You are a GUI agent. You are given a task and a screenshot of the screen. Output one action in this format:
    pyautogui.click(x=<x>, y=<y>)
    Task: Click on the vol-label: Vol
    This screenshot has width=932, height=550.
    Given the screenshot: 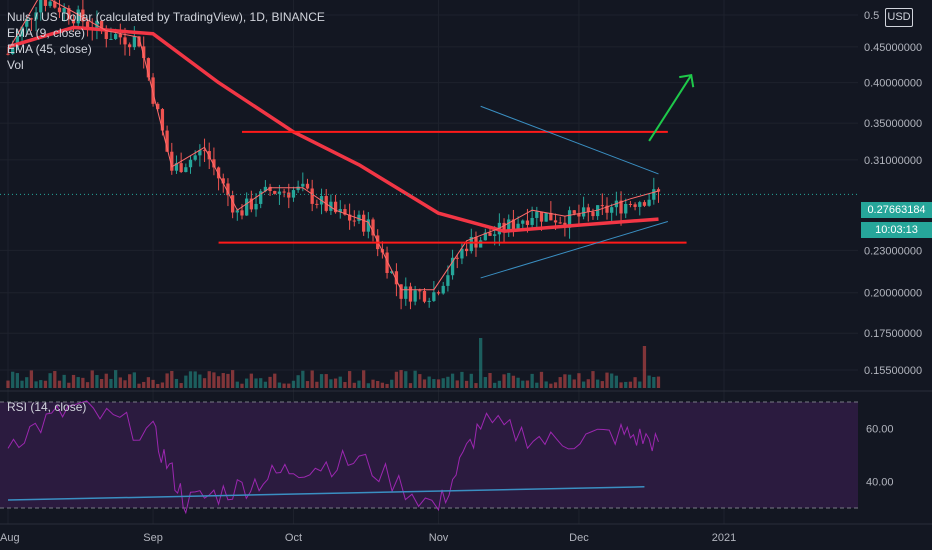 What is the action you would take?
    pyautogui.click(x=15, y=65)
    